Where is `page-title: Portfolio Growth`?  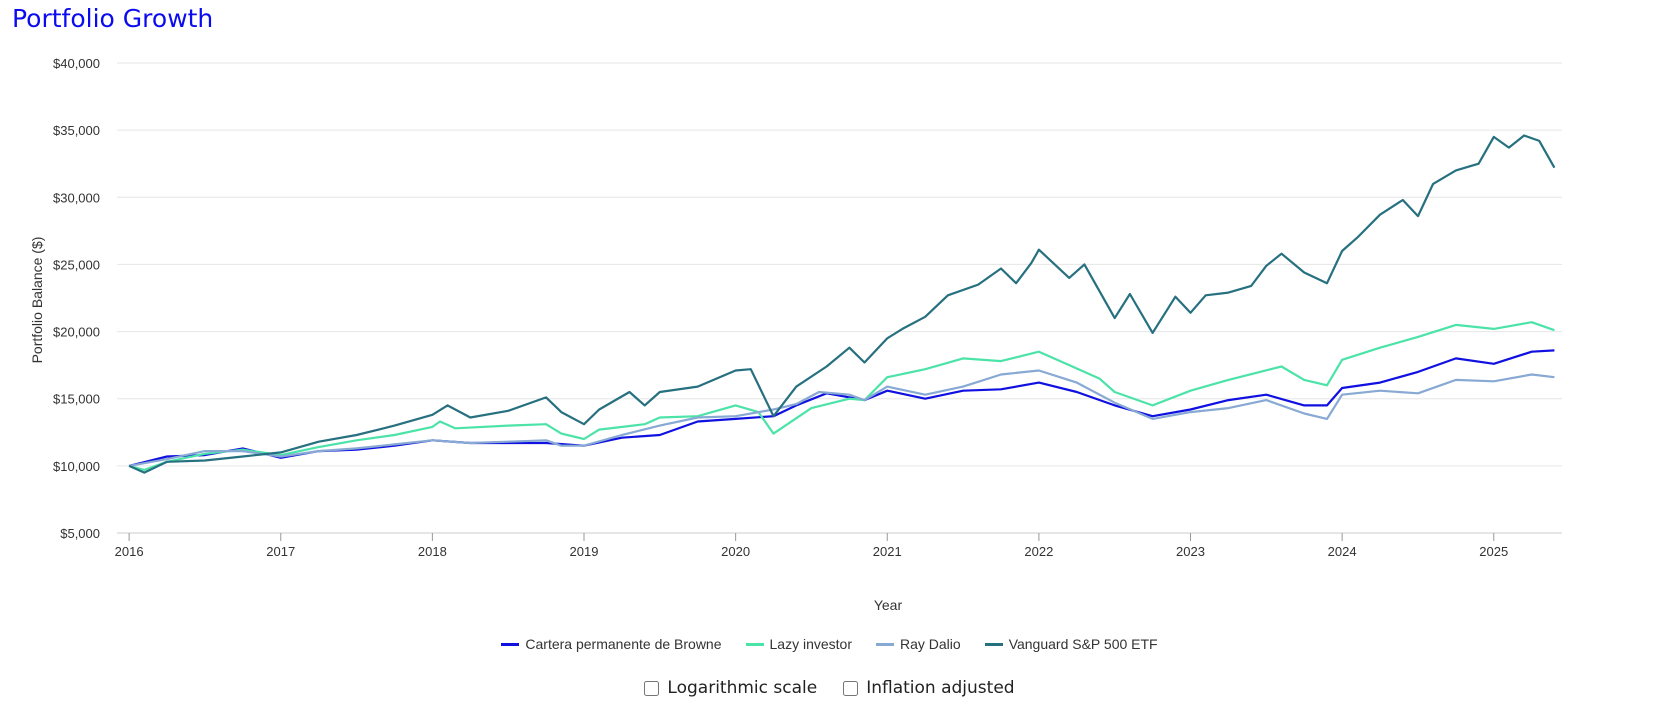
page-title: Portfolio Growth is located at coordinates (113, 18).